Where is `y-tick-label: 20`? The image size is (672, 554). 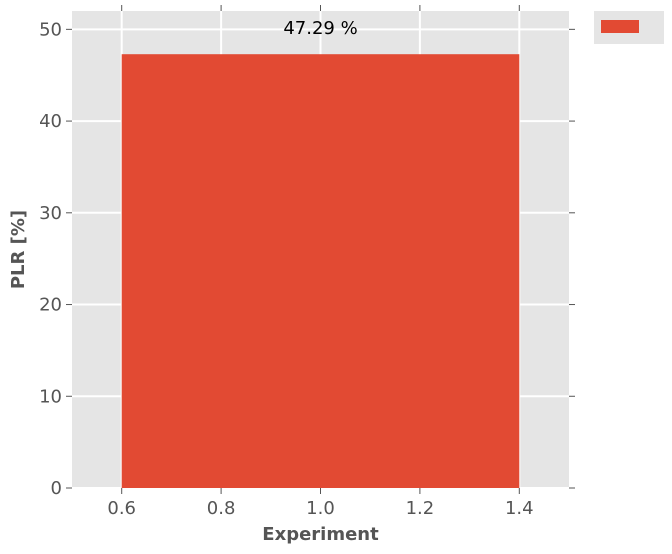
y-tick-label: 20 is located at coordinates (50, 305).